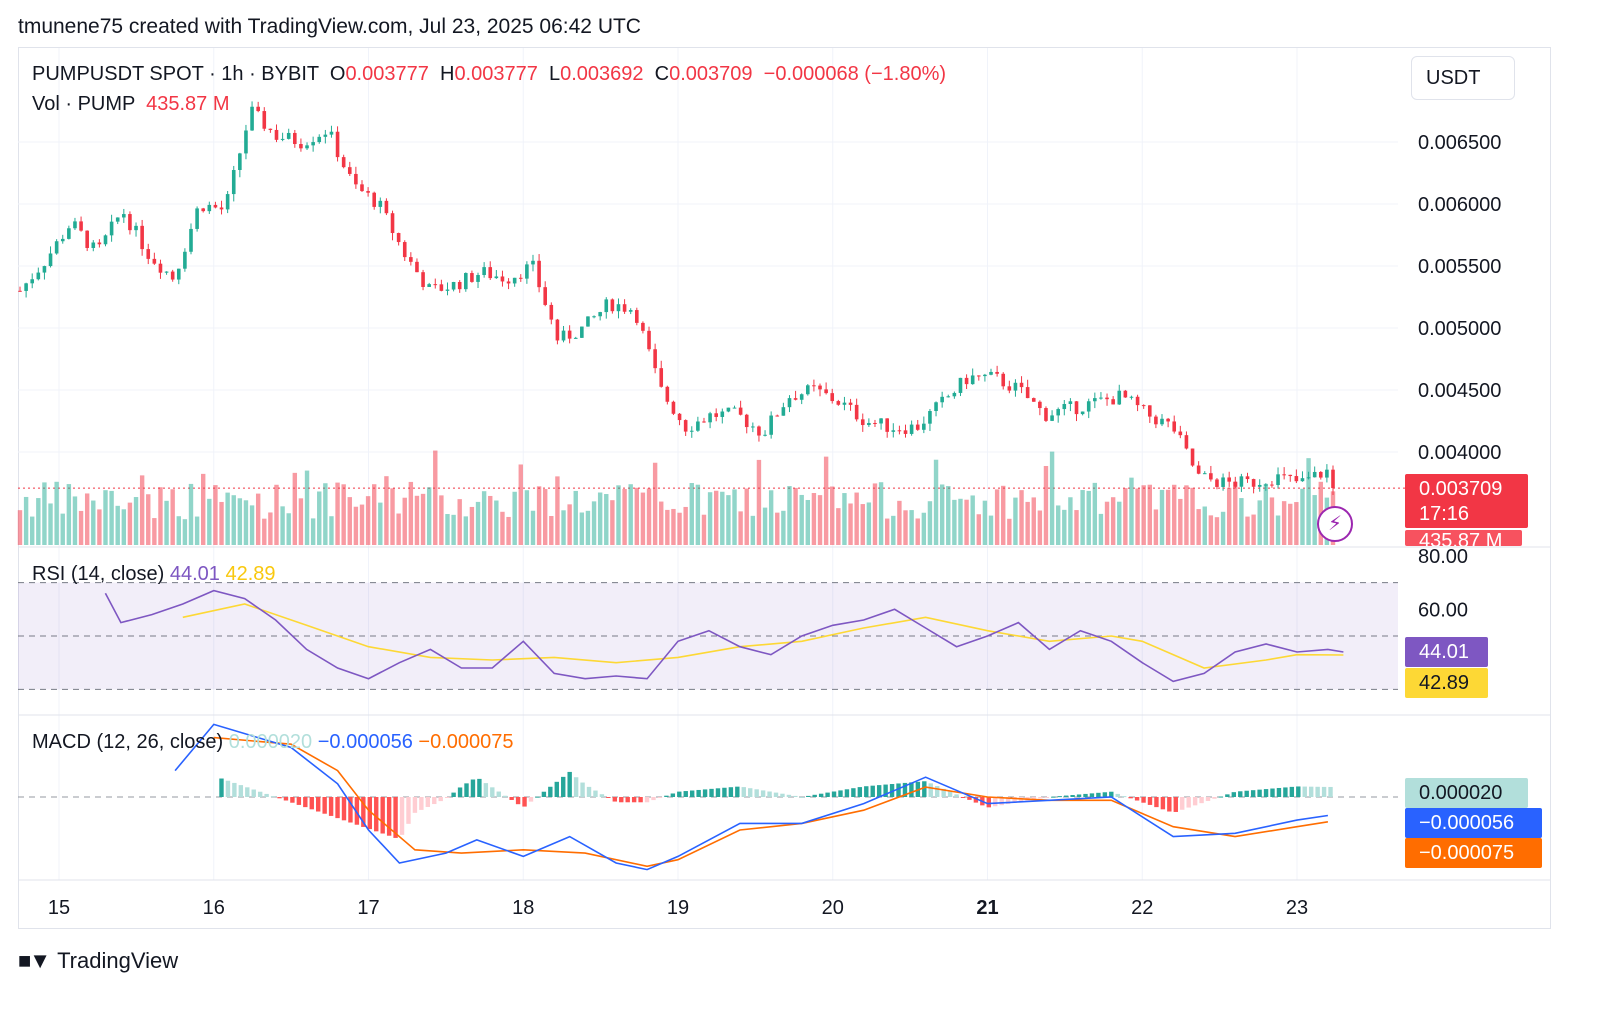  I want to click on symbol-title: PUMPUSDT SPOT · 1h · BYBIT, so click(175, 74).